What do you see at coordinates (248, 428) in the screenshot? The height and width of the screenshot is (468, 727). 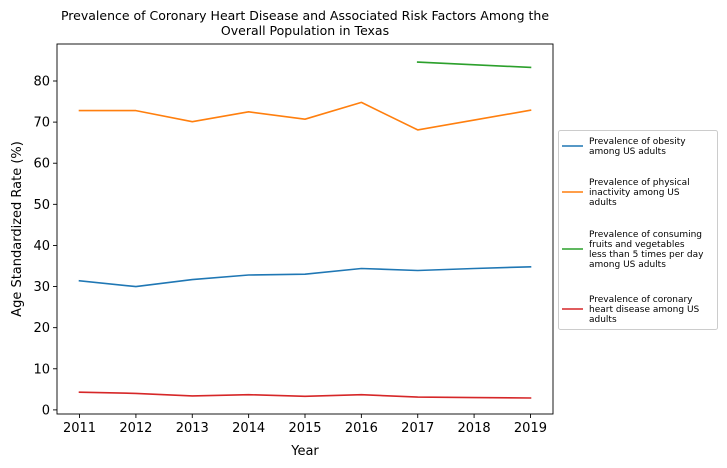 I see `x-tick-label: 2014` at bounding box center [248, 428].